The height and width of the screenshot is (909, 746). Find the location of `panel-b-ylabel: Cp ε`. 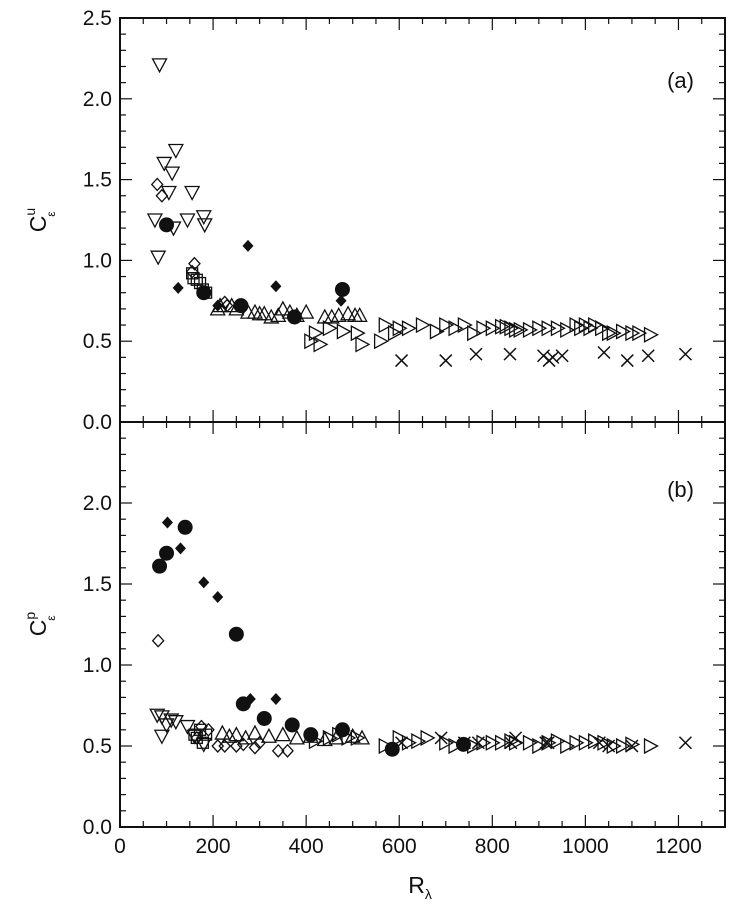

panel-b-ylabel: Cp ε is located at coordinates (40, 624).